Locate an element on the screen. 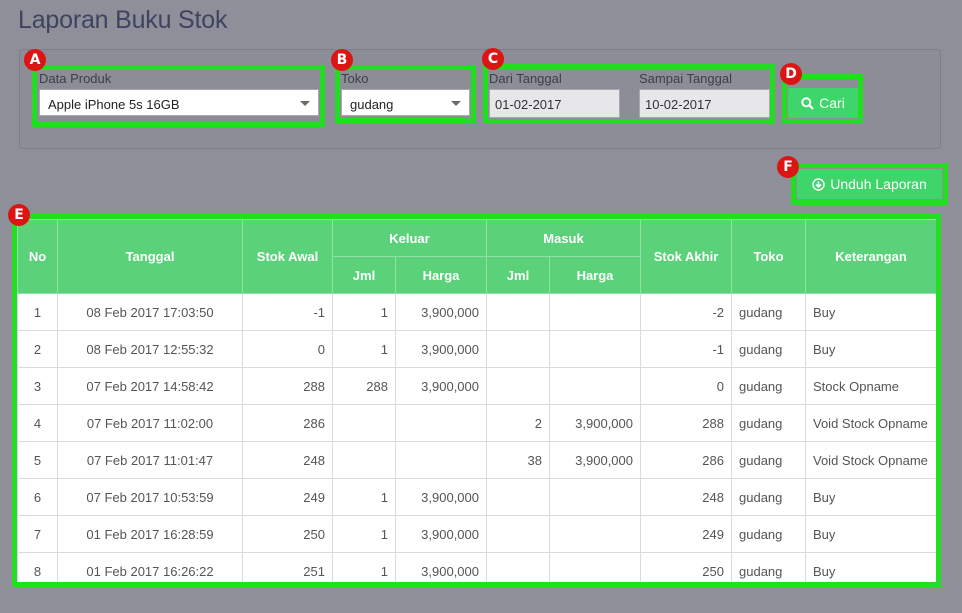  header-out-qty: Jml is located at coordinates (364, 275).